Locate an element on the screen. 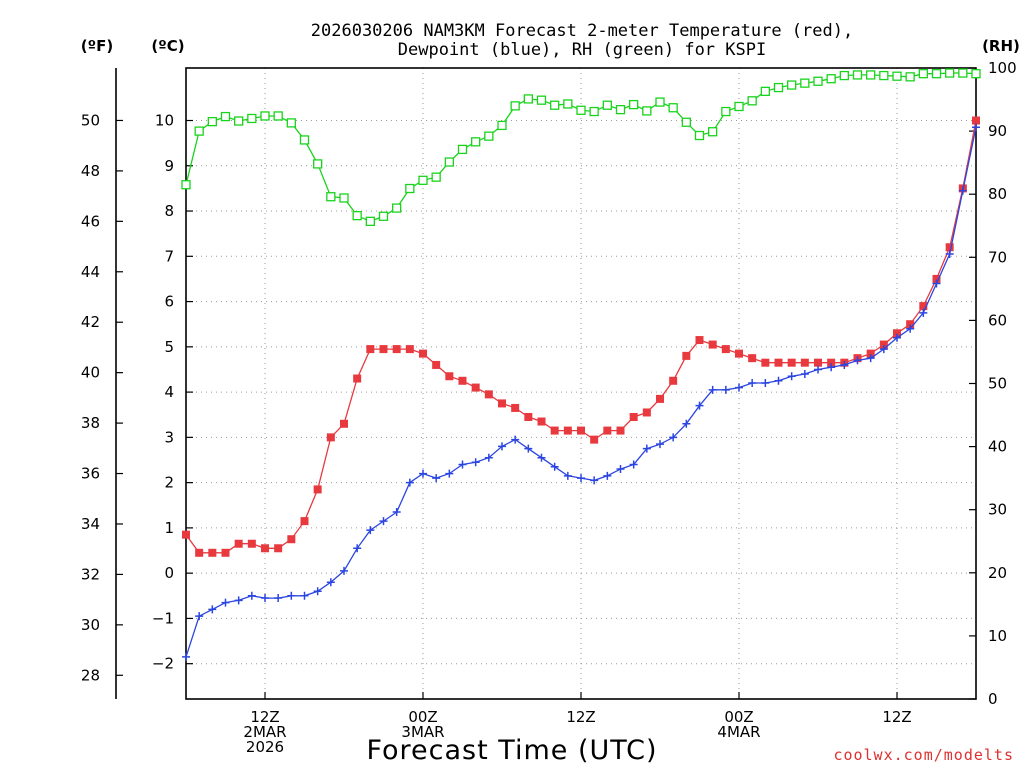  celsius-tick-label-0: −2 is located at coordinates (163, 664).